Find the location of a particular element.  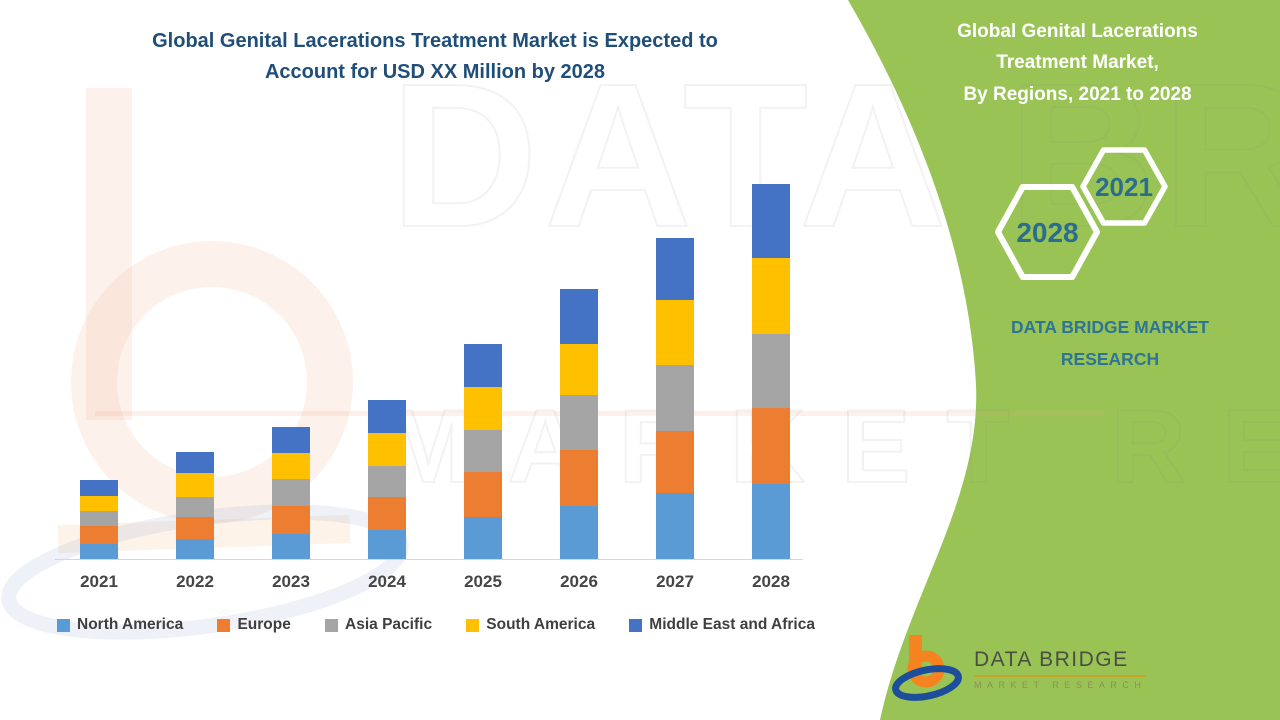

bar-2028 is located at coordinates (771, 371).